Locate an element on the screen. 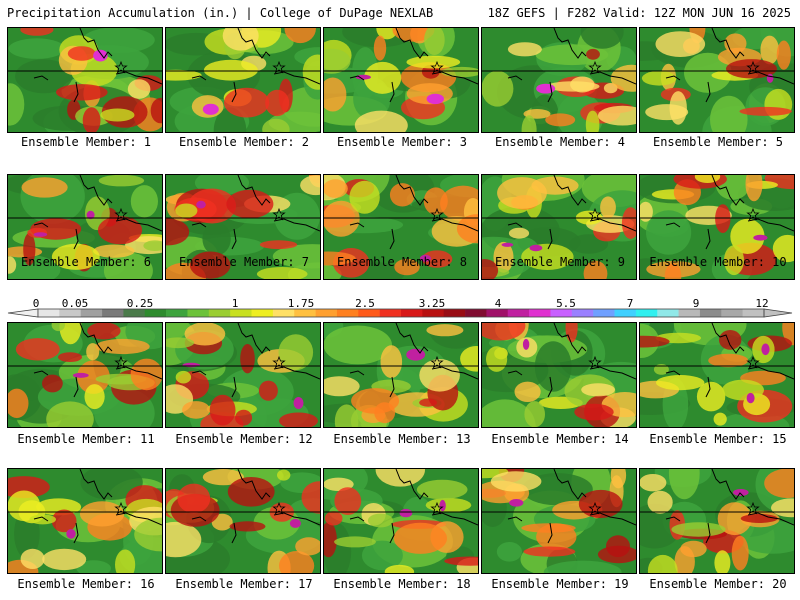 The image size is (800, 600). colorbar-tick-label: 2.5 is located at coordinates (365, 303).